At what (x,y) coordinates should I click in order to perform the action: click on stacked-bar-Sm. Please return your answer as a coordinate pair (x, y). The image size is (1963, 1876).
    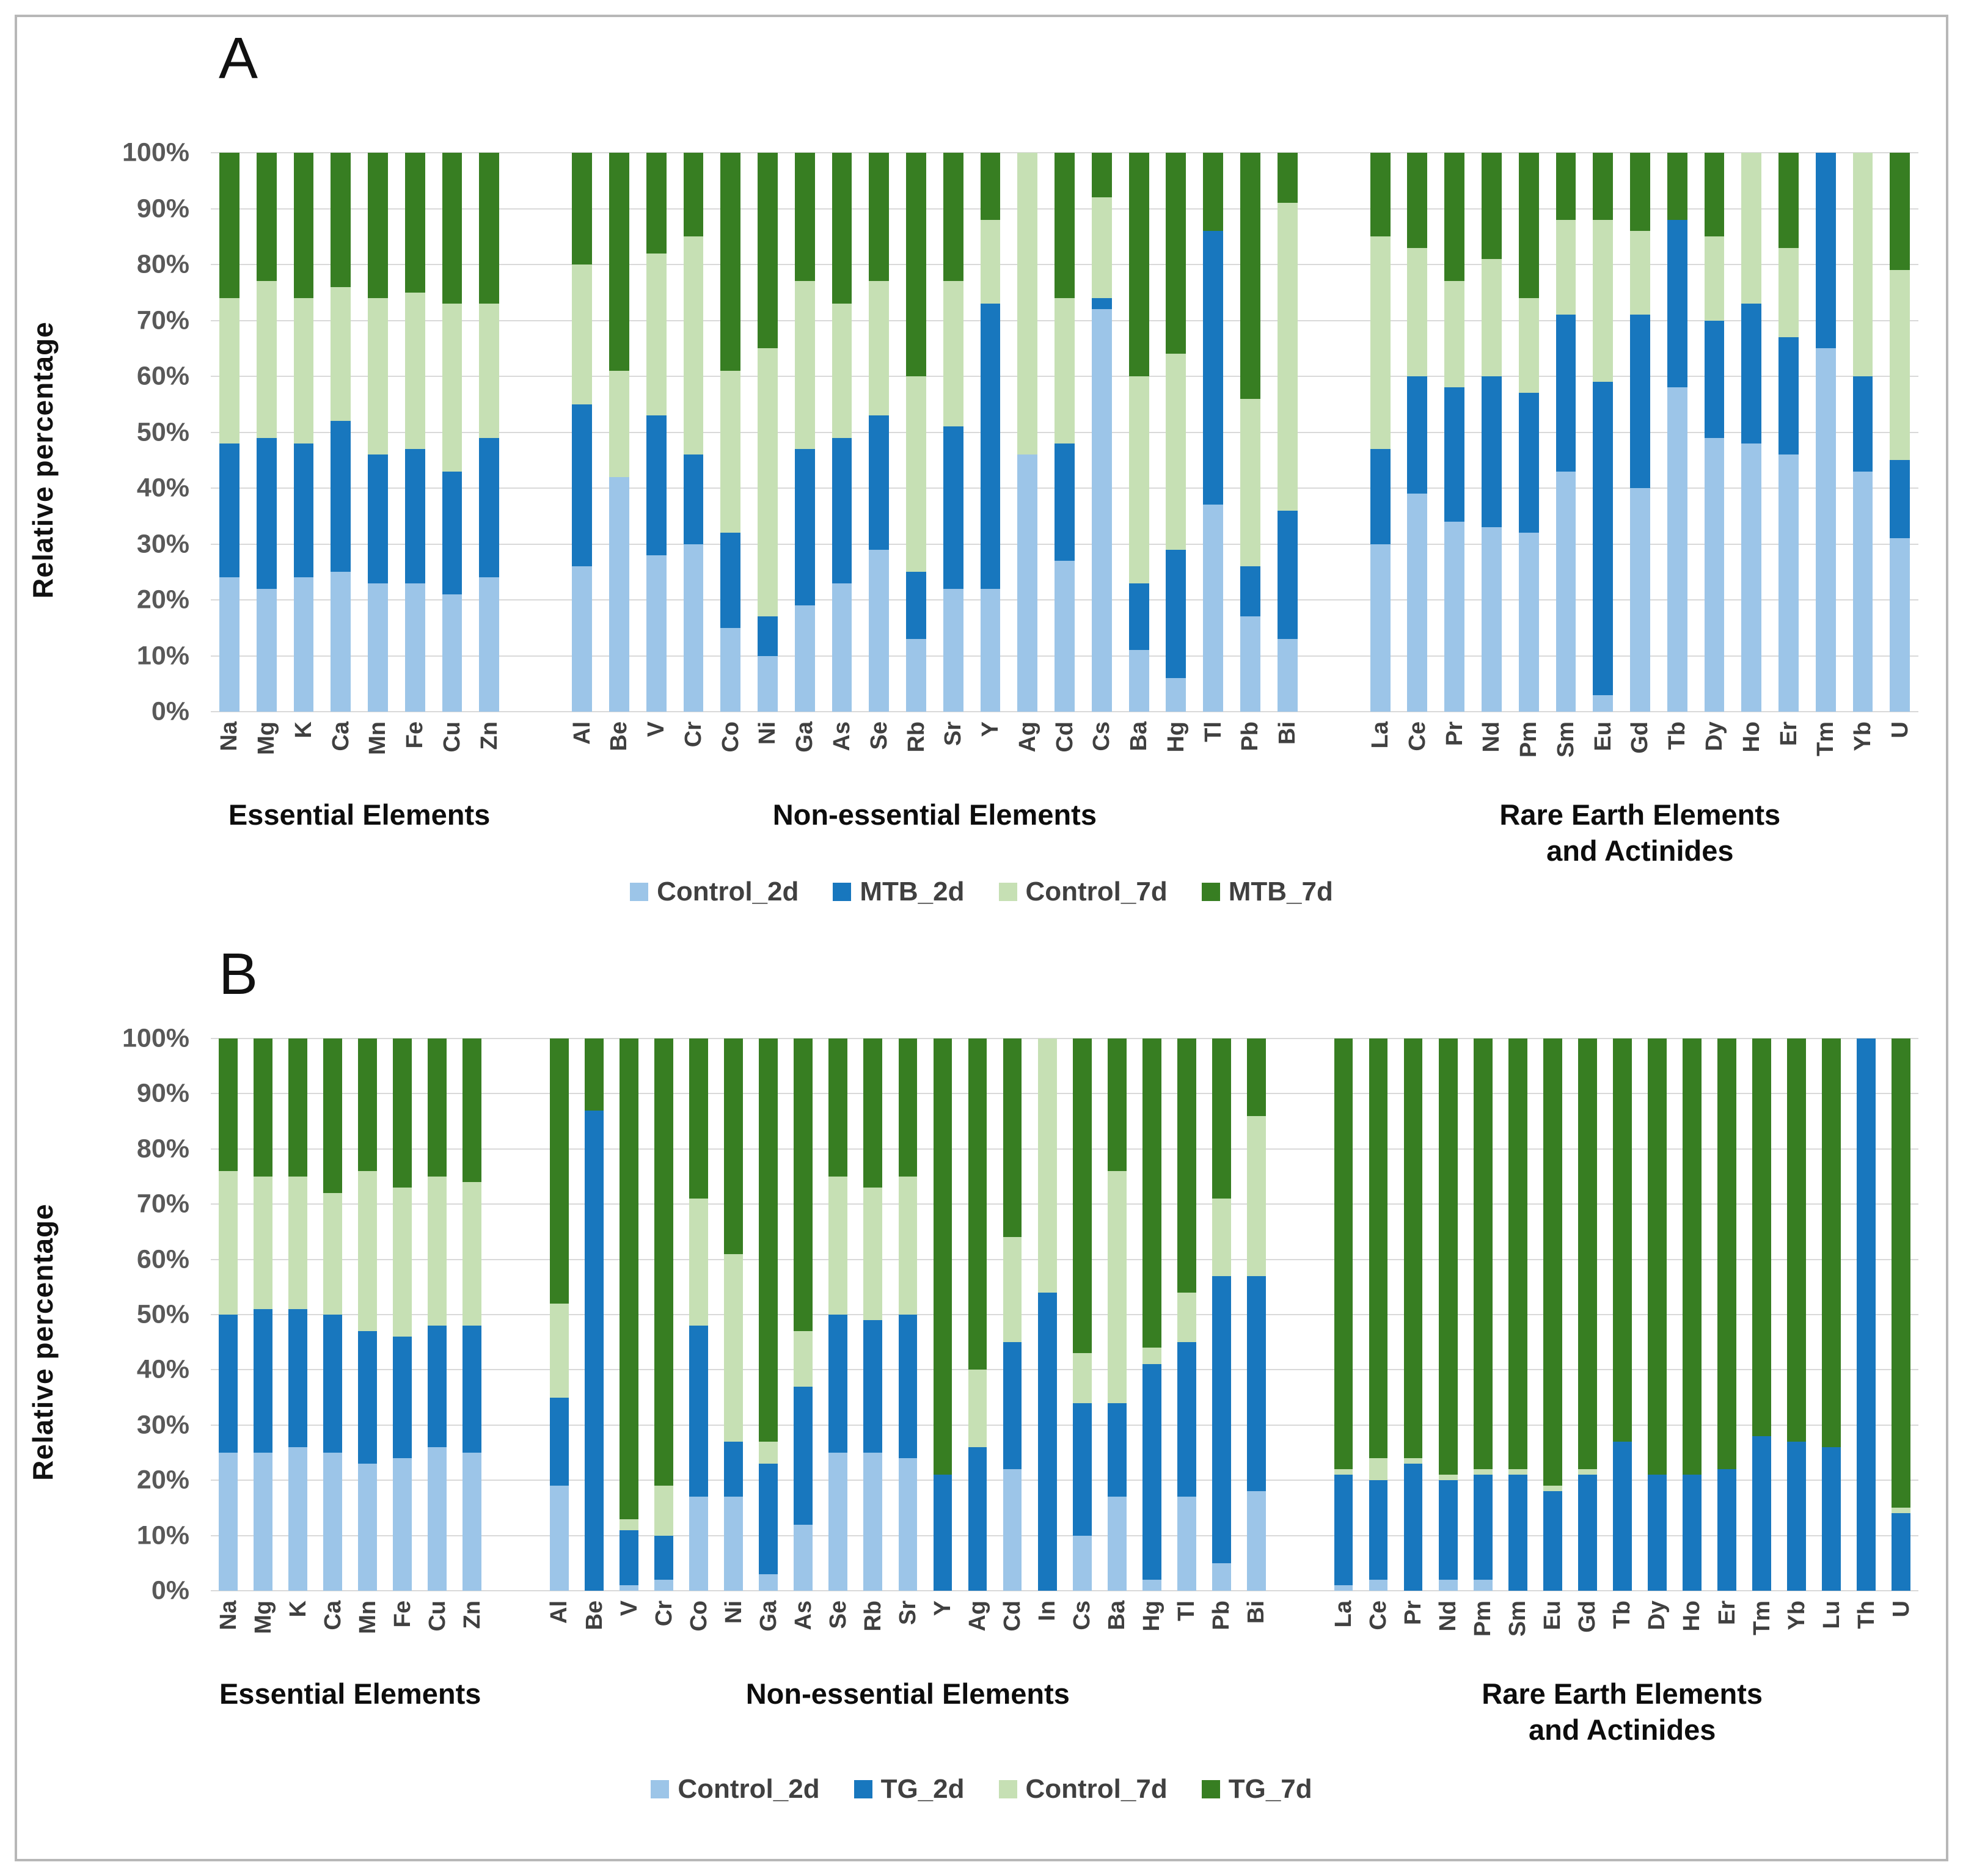
    Looking at the image, I should click on (1517, 1314).